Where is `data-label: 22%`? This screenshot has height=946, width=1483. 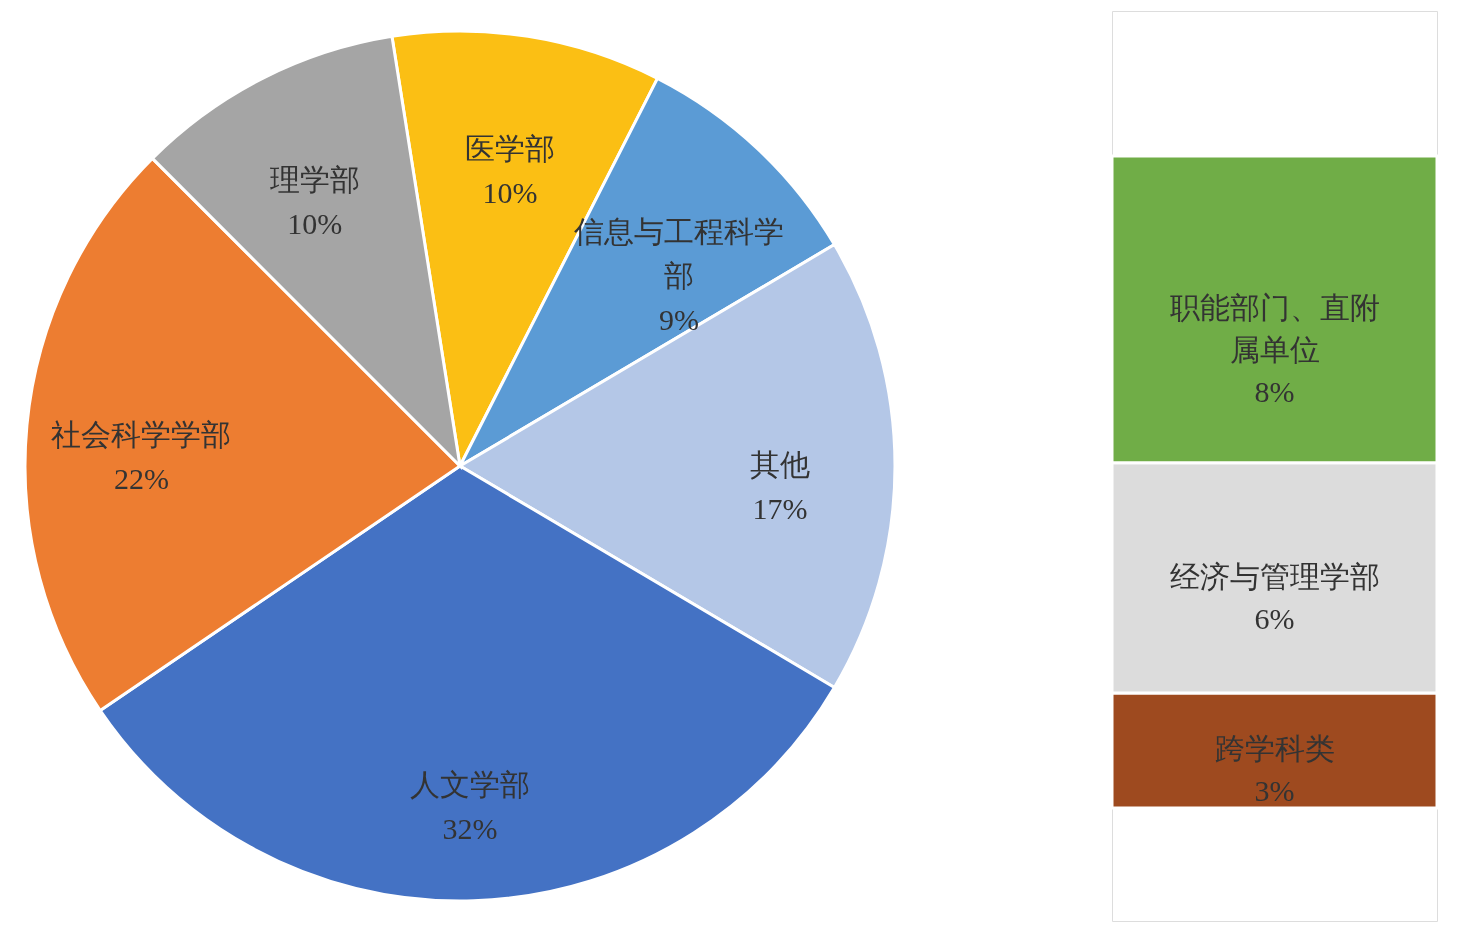
data-label: 22% is located at coordinates (141, 478).